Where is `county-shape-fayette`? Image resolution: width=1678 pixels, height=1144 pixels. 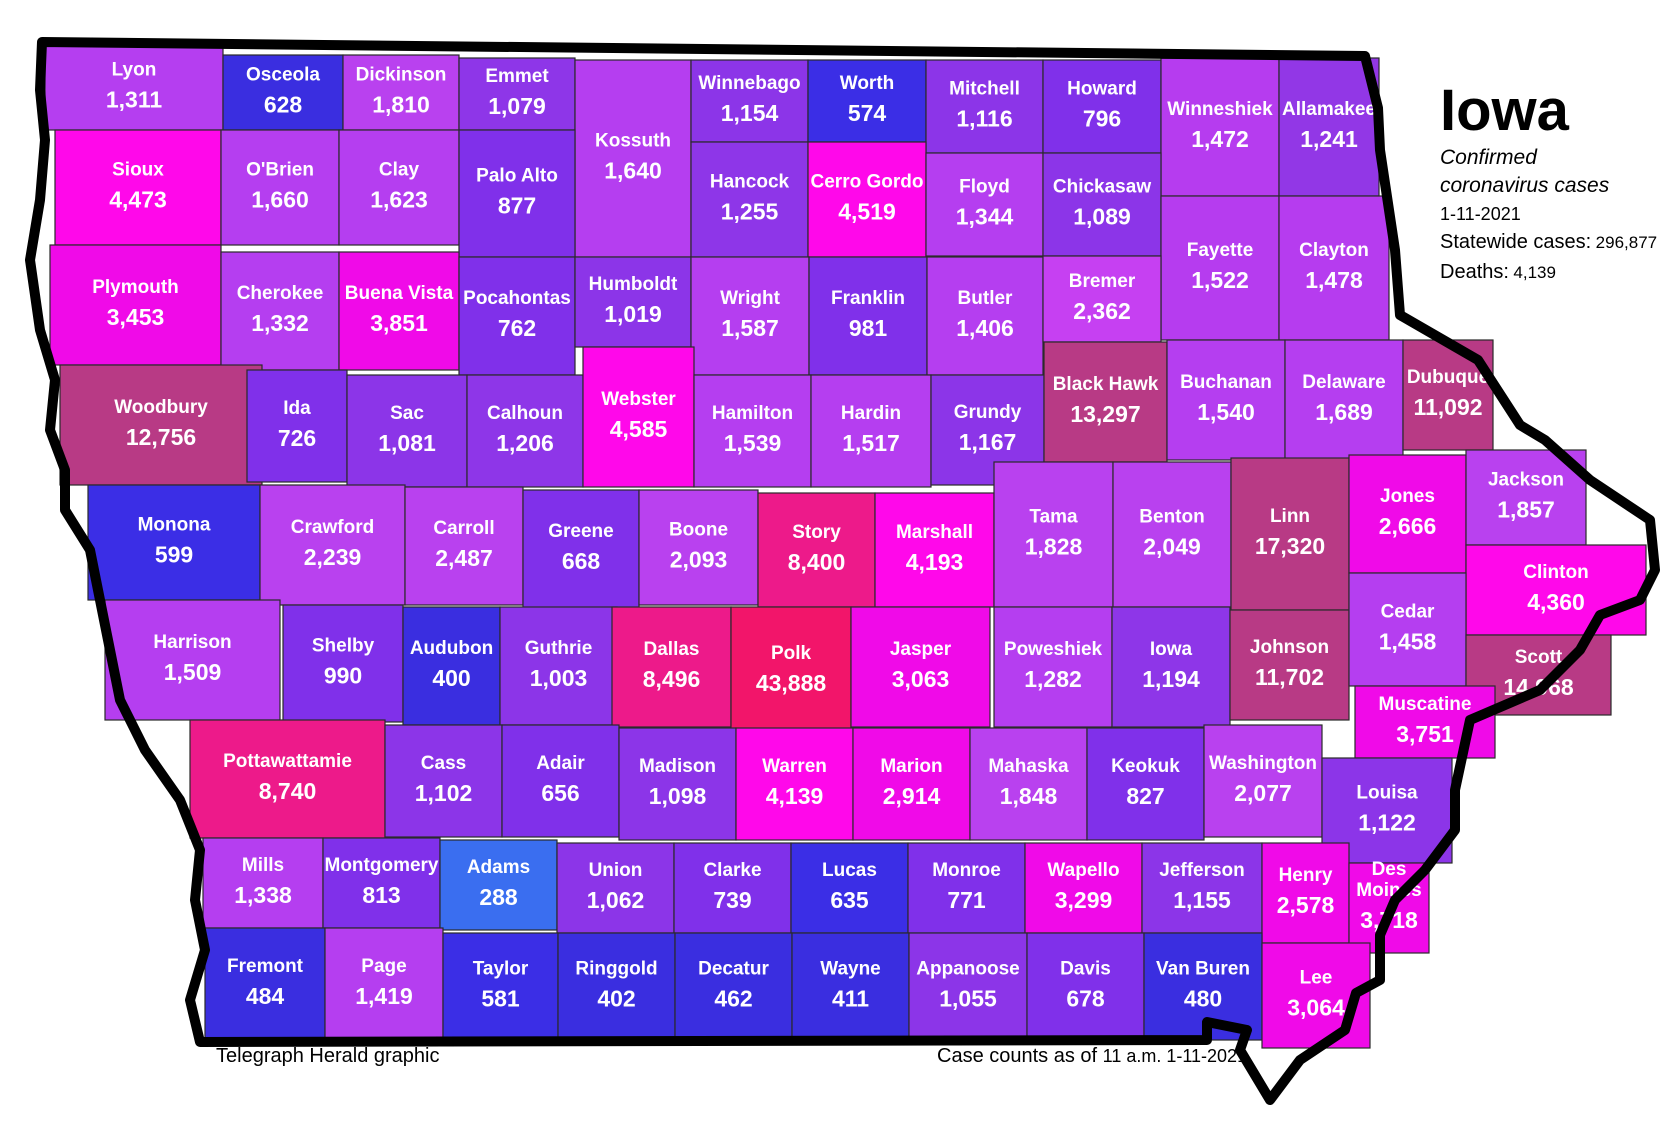 county-shape-fayette is located at coordinates (1220, 268).